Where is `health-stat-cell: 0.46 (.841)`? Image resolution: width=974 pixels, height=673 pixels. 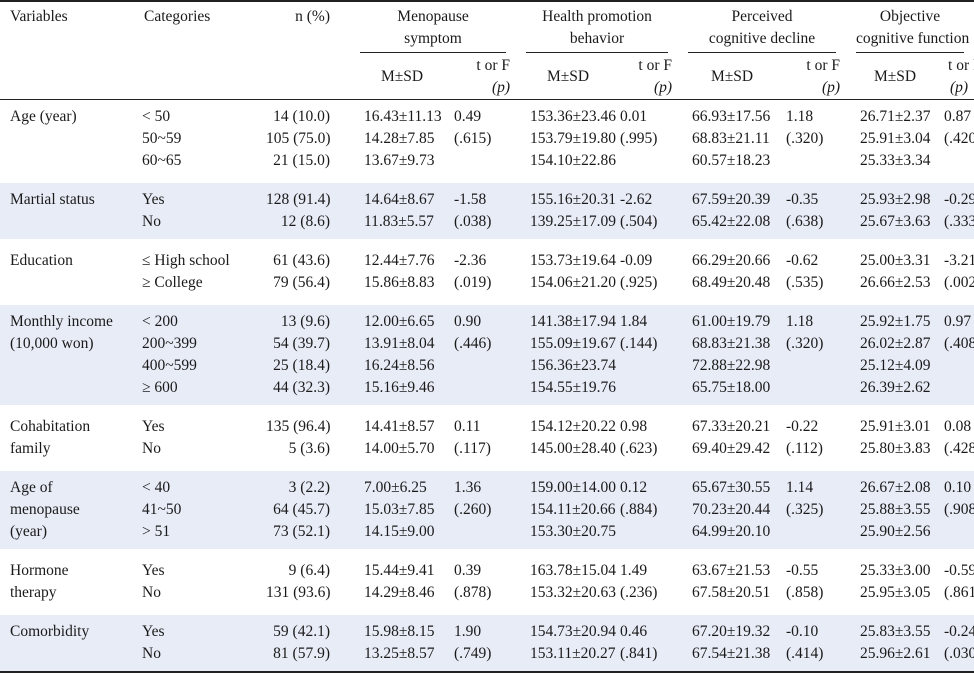
health-stat-cell: 0.46 (.841) is located at coordinates (639, 642).